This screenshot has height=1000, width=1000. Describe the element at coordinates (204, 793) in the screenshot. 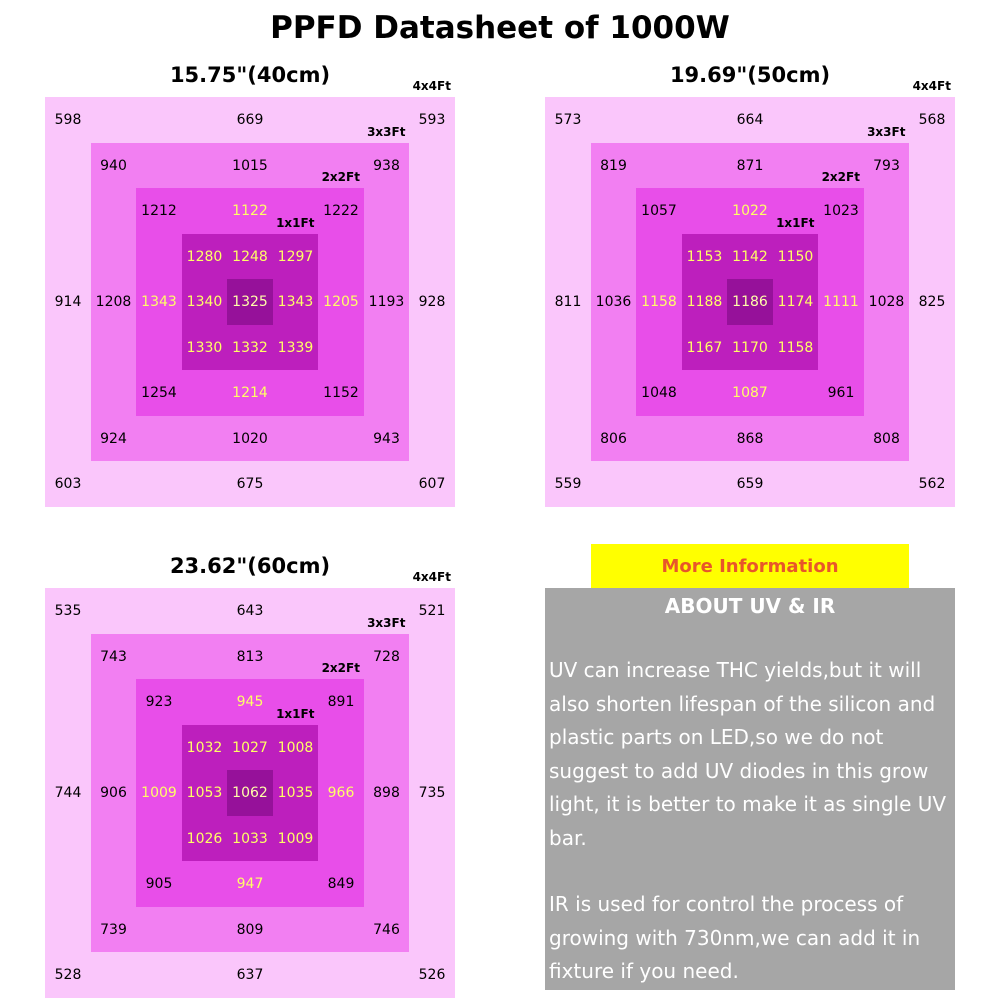

I see `ppfd-value: 1053` at that location.